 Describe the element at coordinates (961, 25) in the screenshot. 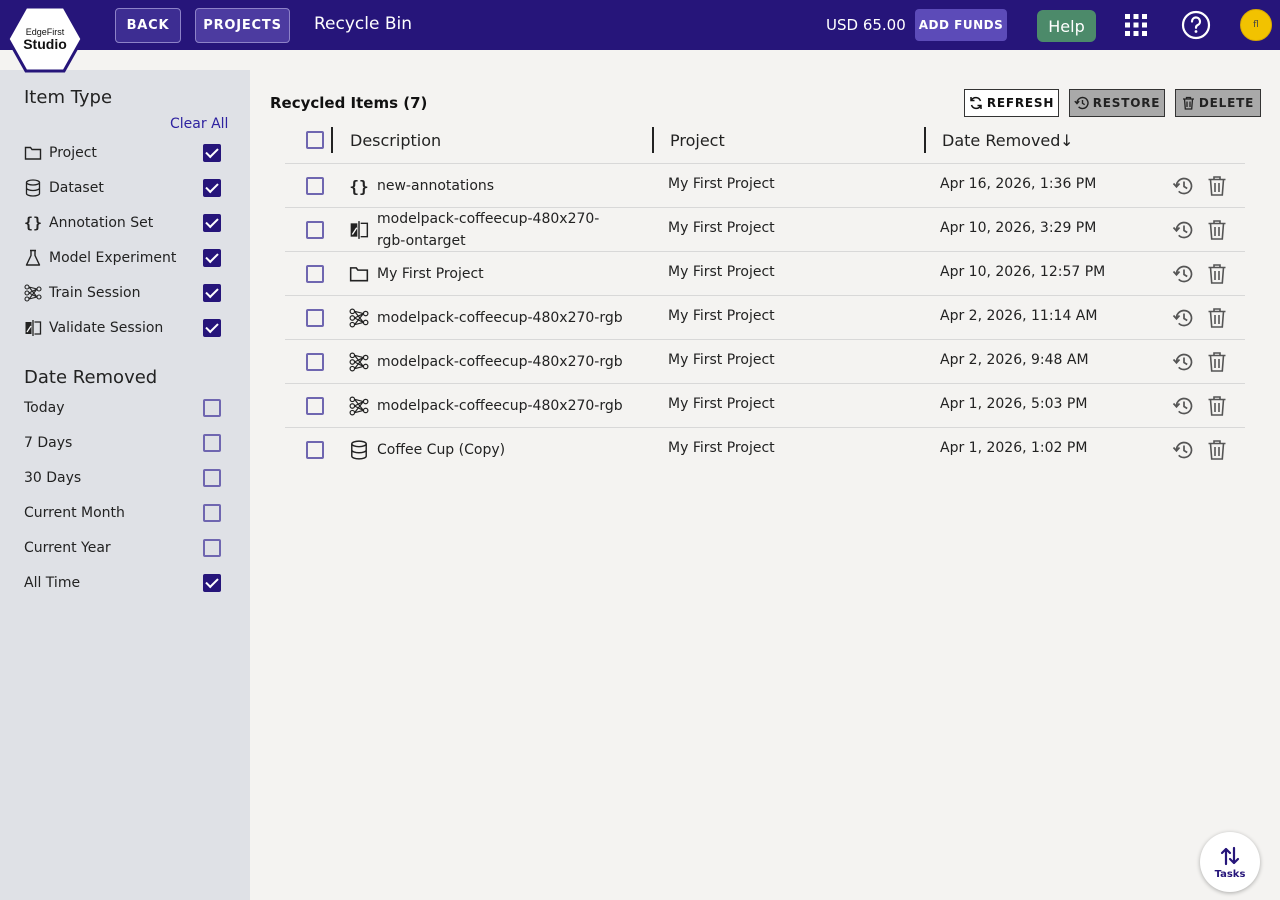

I see `add-funds-button: ADD FUNDS` at that location.